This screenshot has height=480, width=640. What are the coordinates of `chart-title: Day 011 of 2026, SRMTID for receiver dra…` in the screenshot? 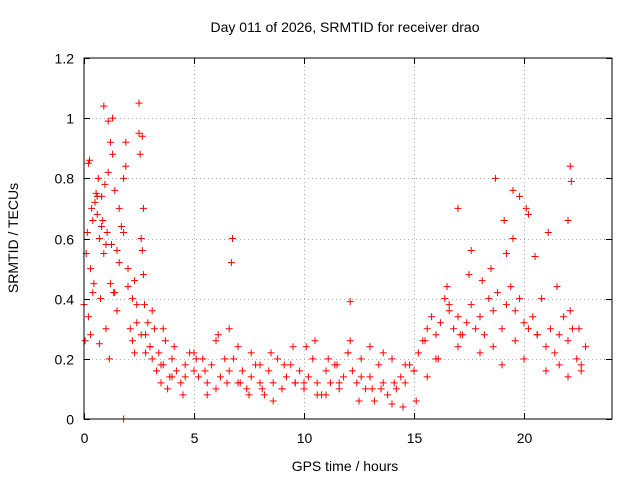 It's located at (345, 27).